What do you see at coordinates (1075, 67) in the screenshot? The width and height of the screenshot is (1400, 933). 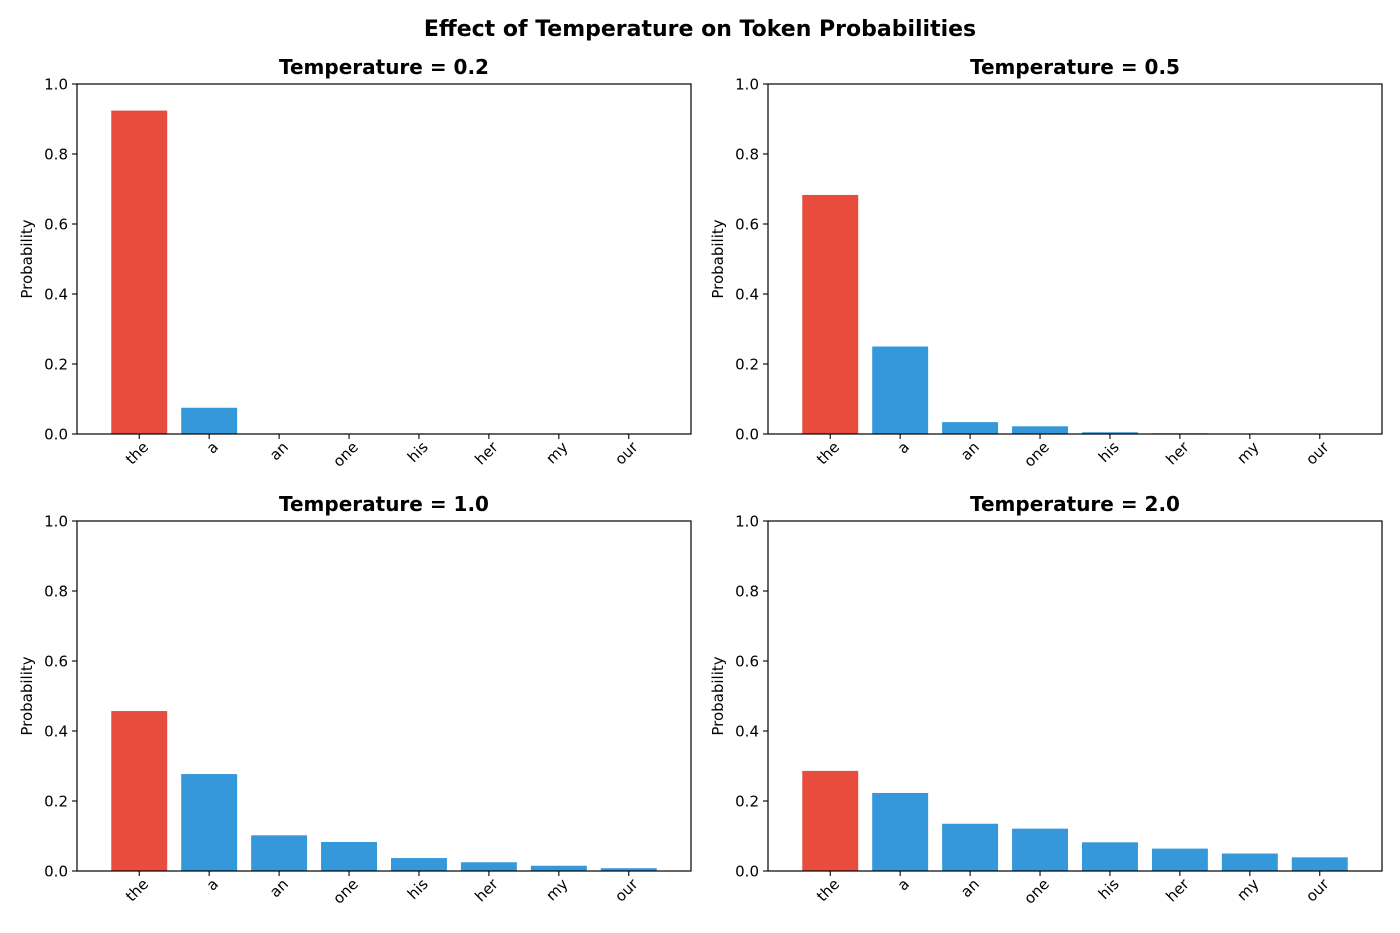 I see `subplot-title: Temperature = 0.5` at bounding box center [1075, 67].